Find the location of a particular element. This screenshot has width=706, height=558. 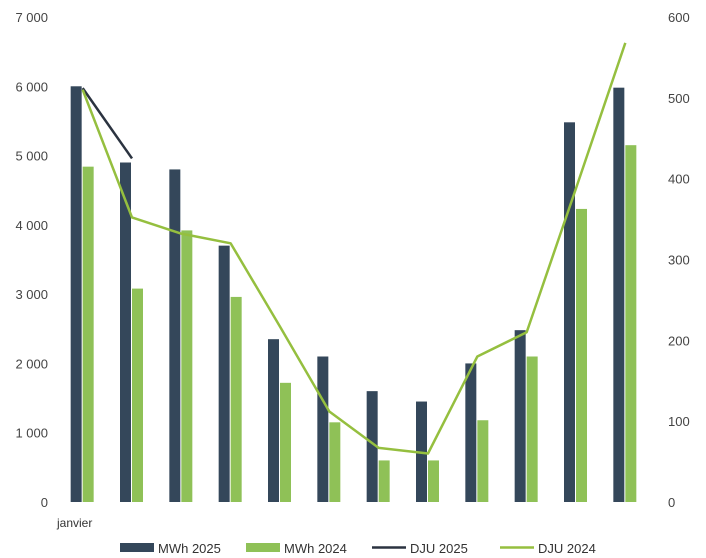

left-axis-tick-label: 6 000 is located at coordinates (31, 86).